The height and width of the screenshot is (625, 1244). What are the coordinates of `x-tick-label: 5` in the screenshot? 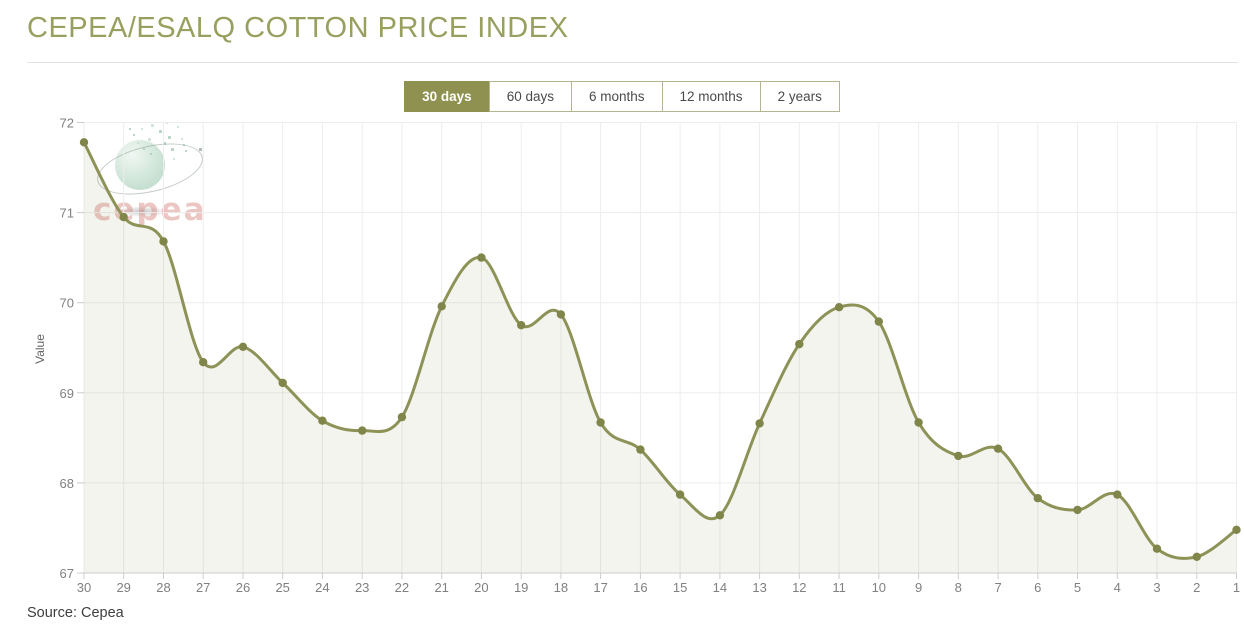 It's located at (1077, 587).